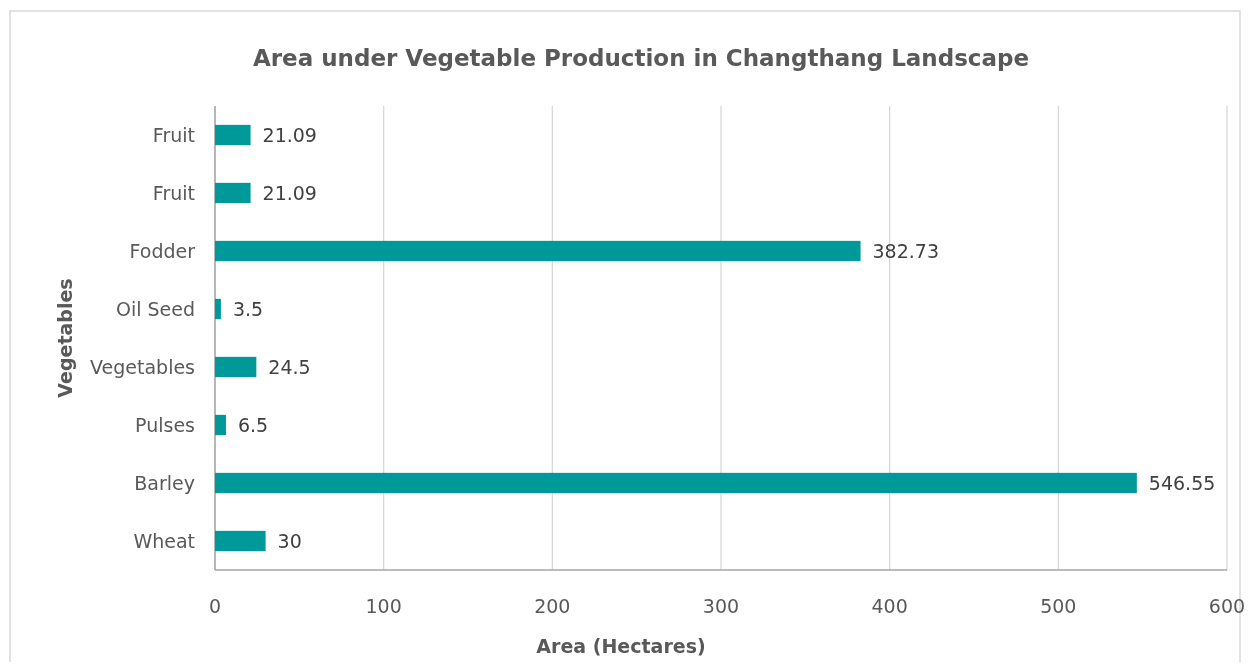 The image size is (1252, 670). What do you see at coordinates (1227, 605) in the screenshot?
I see `x-tick-label: 600` at bounding box center [1227, 605].